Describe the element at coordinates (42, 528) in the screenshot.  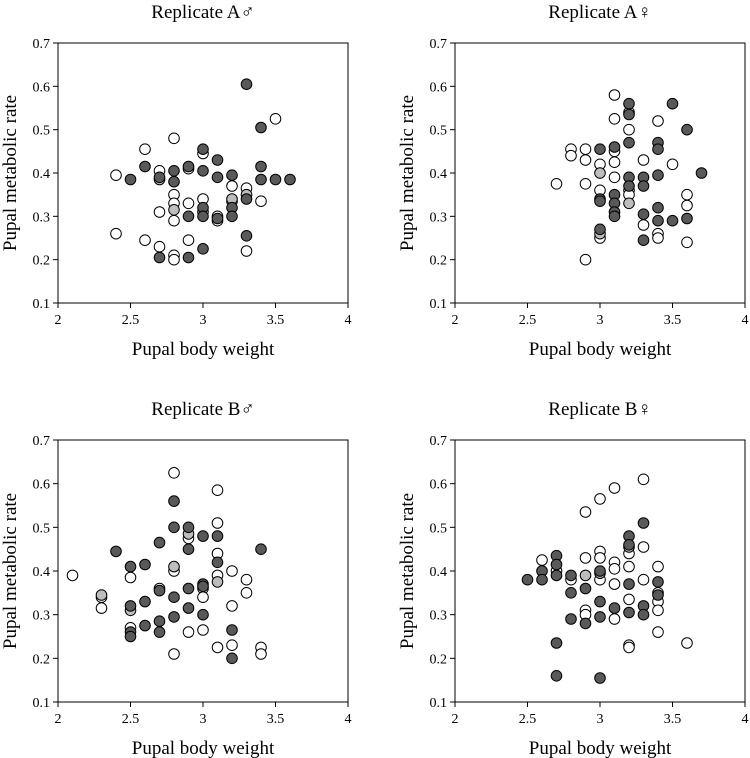
I see `y-tick-label: 0.5` at that location.